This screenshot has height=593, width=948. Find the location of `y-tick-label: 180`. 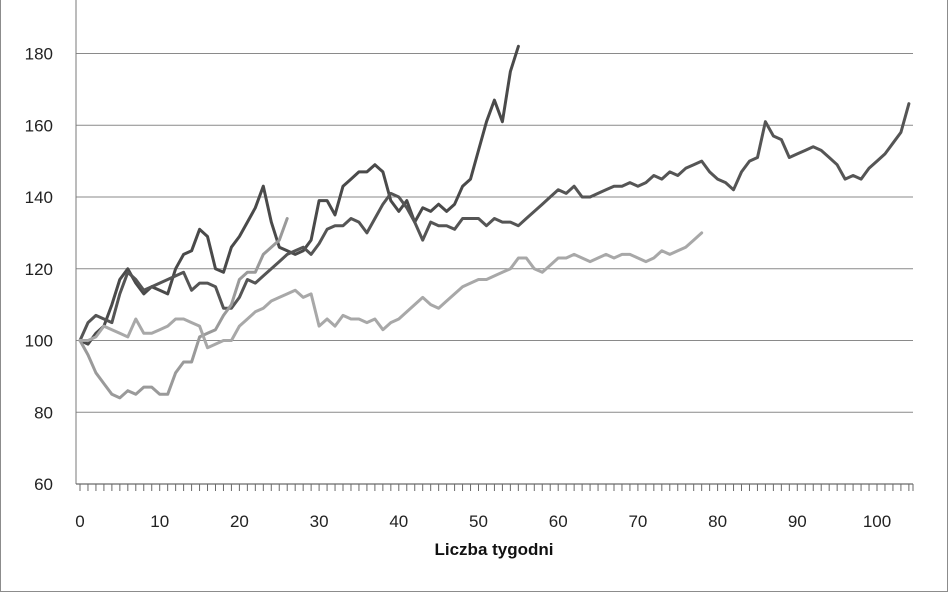

y-tick-label: 180 is located at coordinates (39, 54).